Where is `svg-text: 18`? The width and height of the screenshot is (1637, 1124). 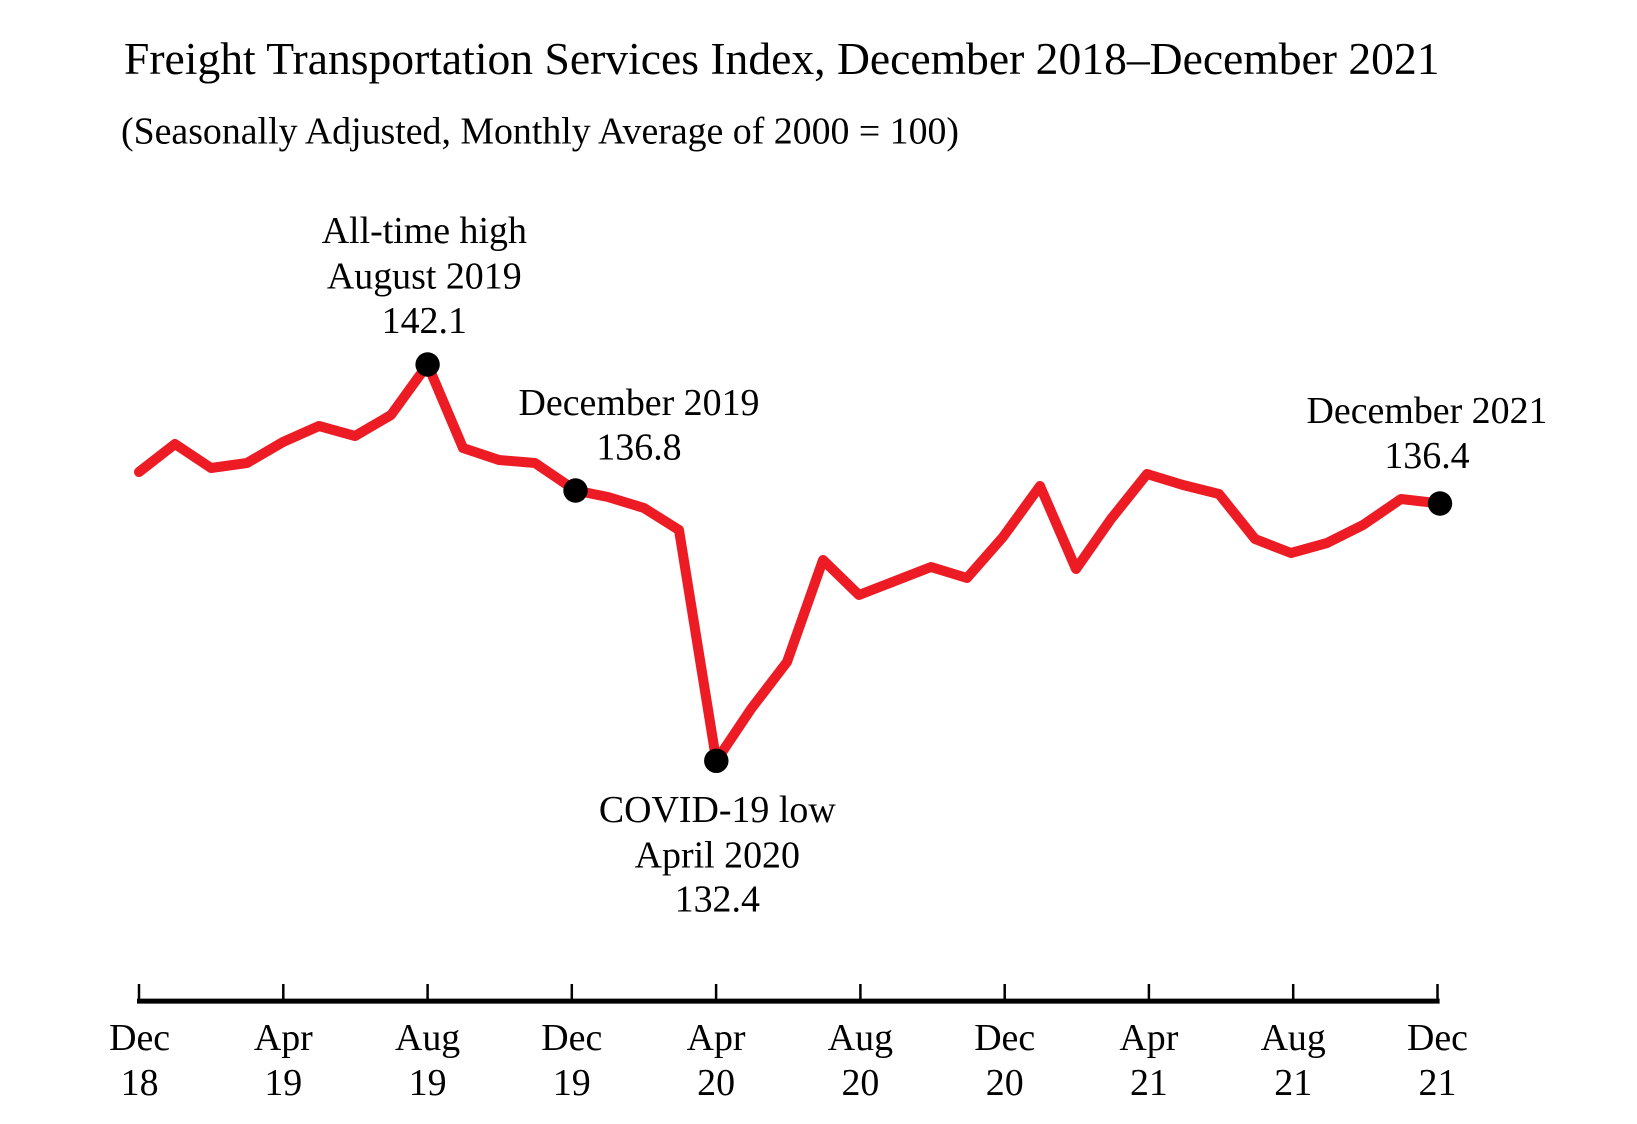
svg-text: 18 is located at coordinates (140, 1083).